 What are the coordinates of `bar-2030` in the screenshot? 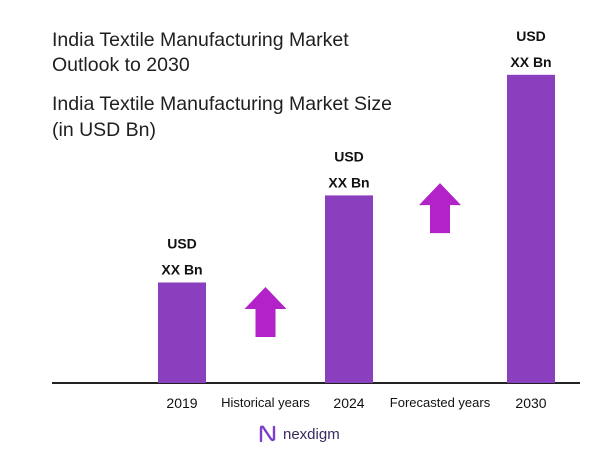 It's located at (531, 229).